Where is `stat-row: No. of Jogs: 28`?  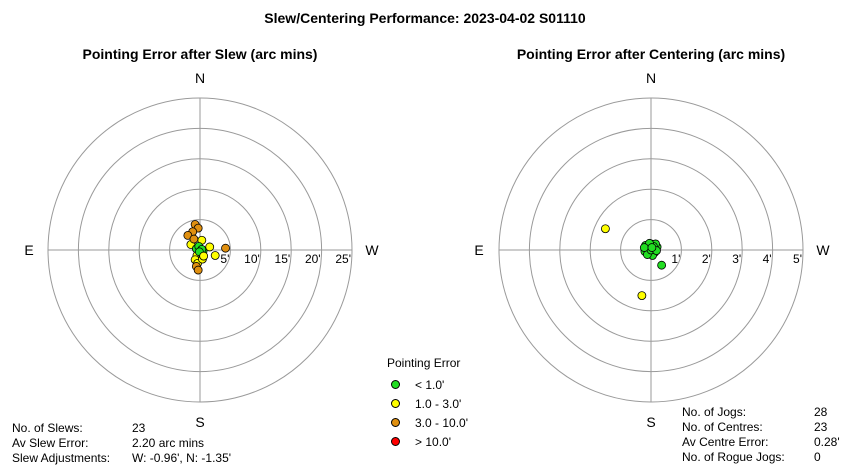 stat-row: No. of Jogs: 28 is located at coordinates (761, 412).